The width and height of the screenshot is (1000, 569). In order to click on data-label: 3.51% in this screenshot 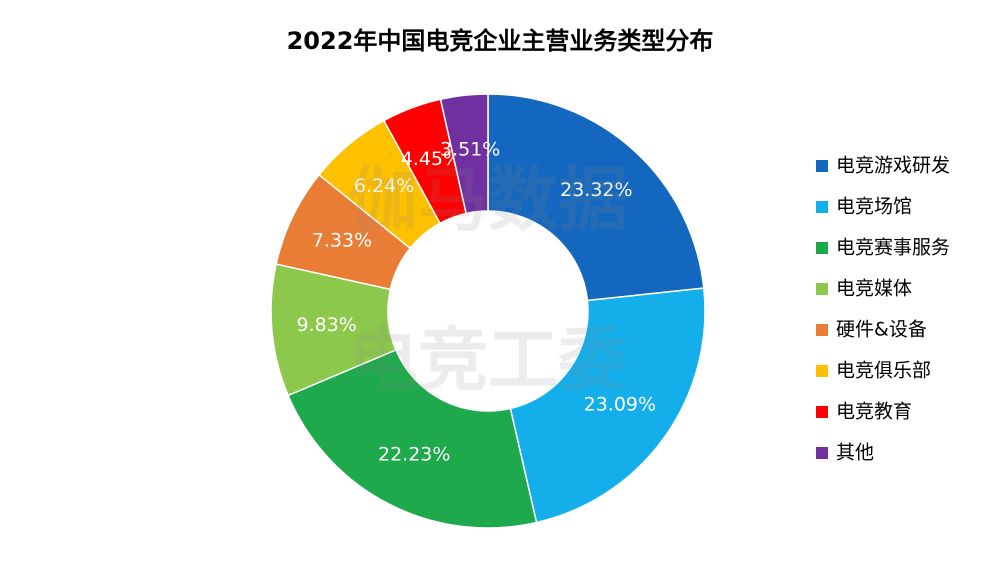, I will do `click(470, 149)`.